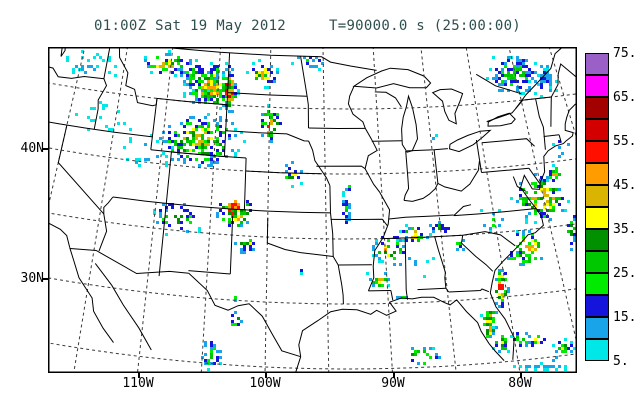  What do you see at coordinates (625, 317) in the screenshot?
I see `colorbar-value-label: 15.` at bounding box center [625, 317].